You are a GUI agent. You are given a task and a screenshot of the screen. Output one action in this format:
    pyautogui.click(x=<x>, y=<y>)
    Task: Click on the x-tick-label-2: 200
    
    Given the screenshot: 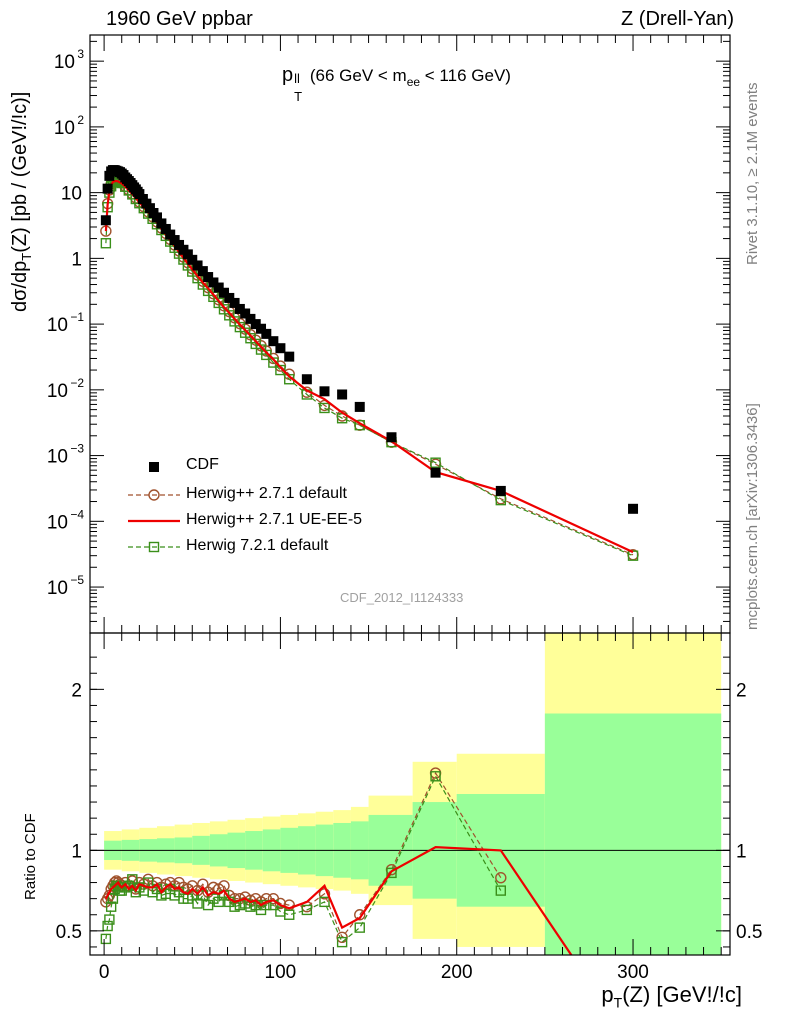 What is the action you would take?
    pyautogui.click(x=457, y=972)
    